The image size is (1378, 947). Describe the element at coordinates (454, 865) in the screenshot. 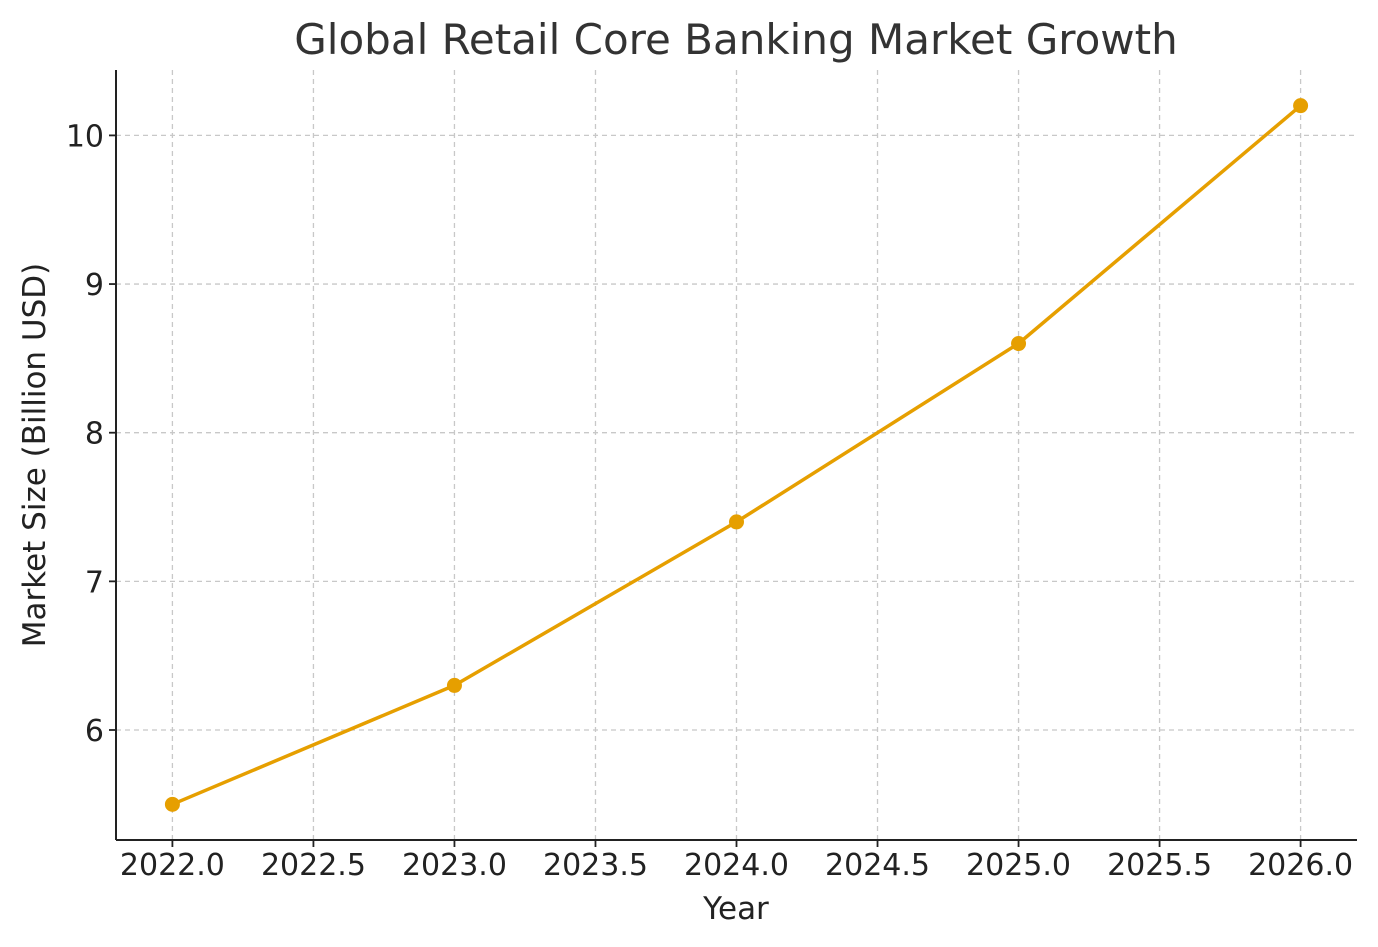

I see `x-tick-label: 2023.0` at that location.